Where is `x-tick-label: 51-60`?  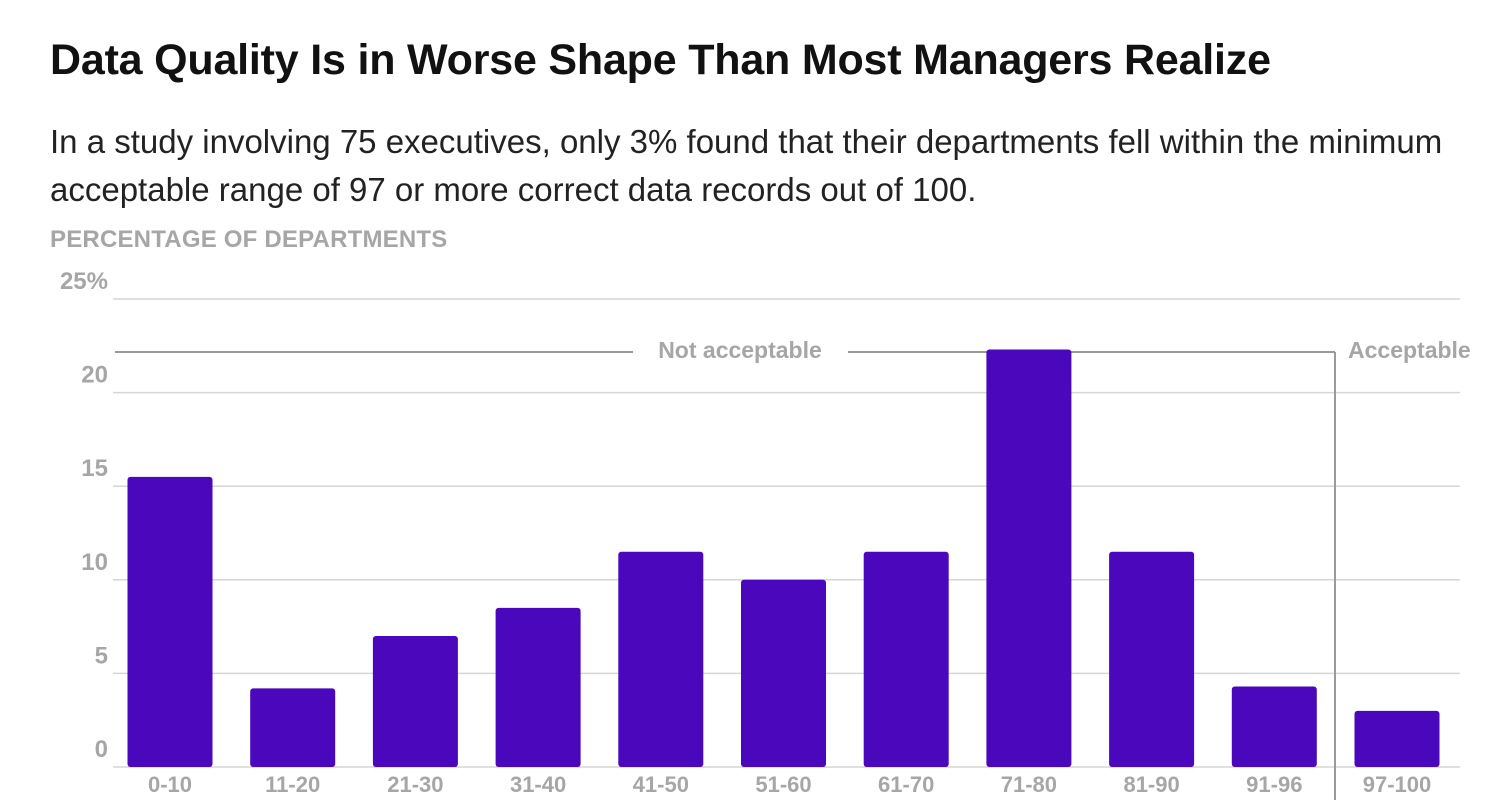 x-tick-label: 51-60 is located at coordinates (783, 784).